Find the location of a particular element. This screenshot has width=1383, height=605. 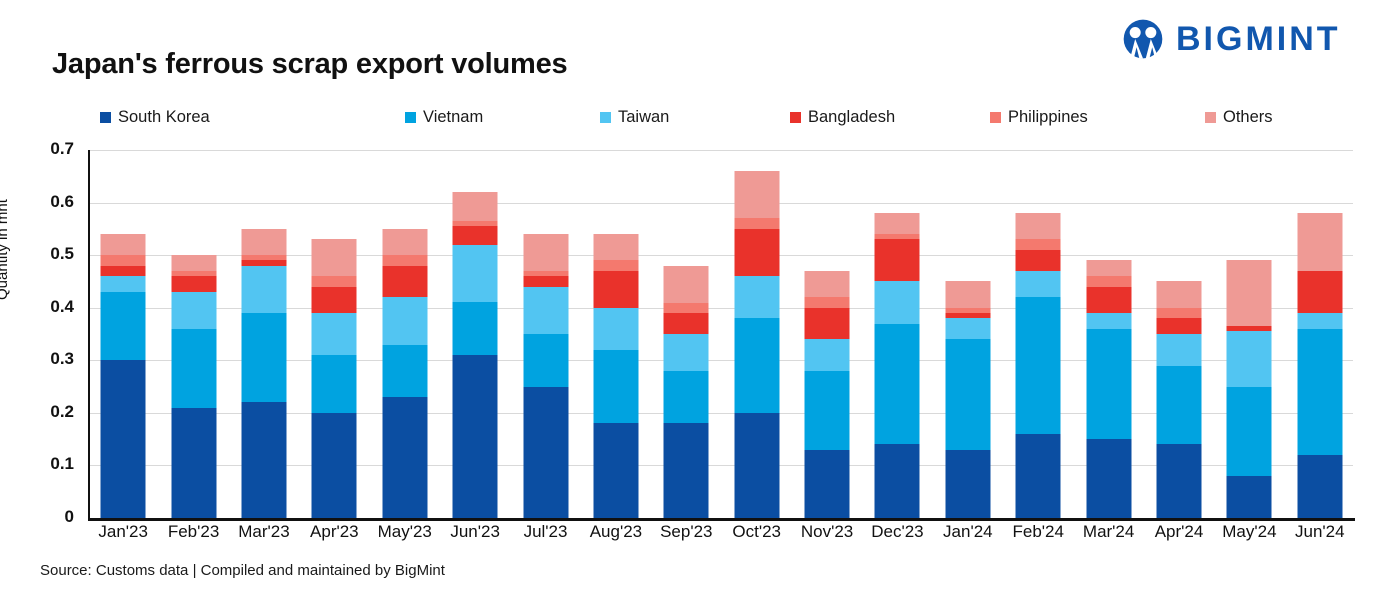

legend-item-bangladesh: Bangladesh is located at coordinates (842, 117).